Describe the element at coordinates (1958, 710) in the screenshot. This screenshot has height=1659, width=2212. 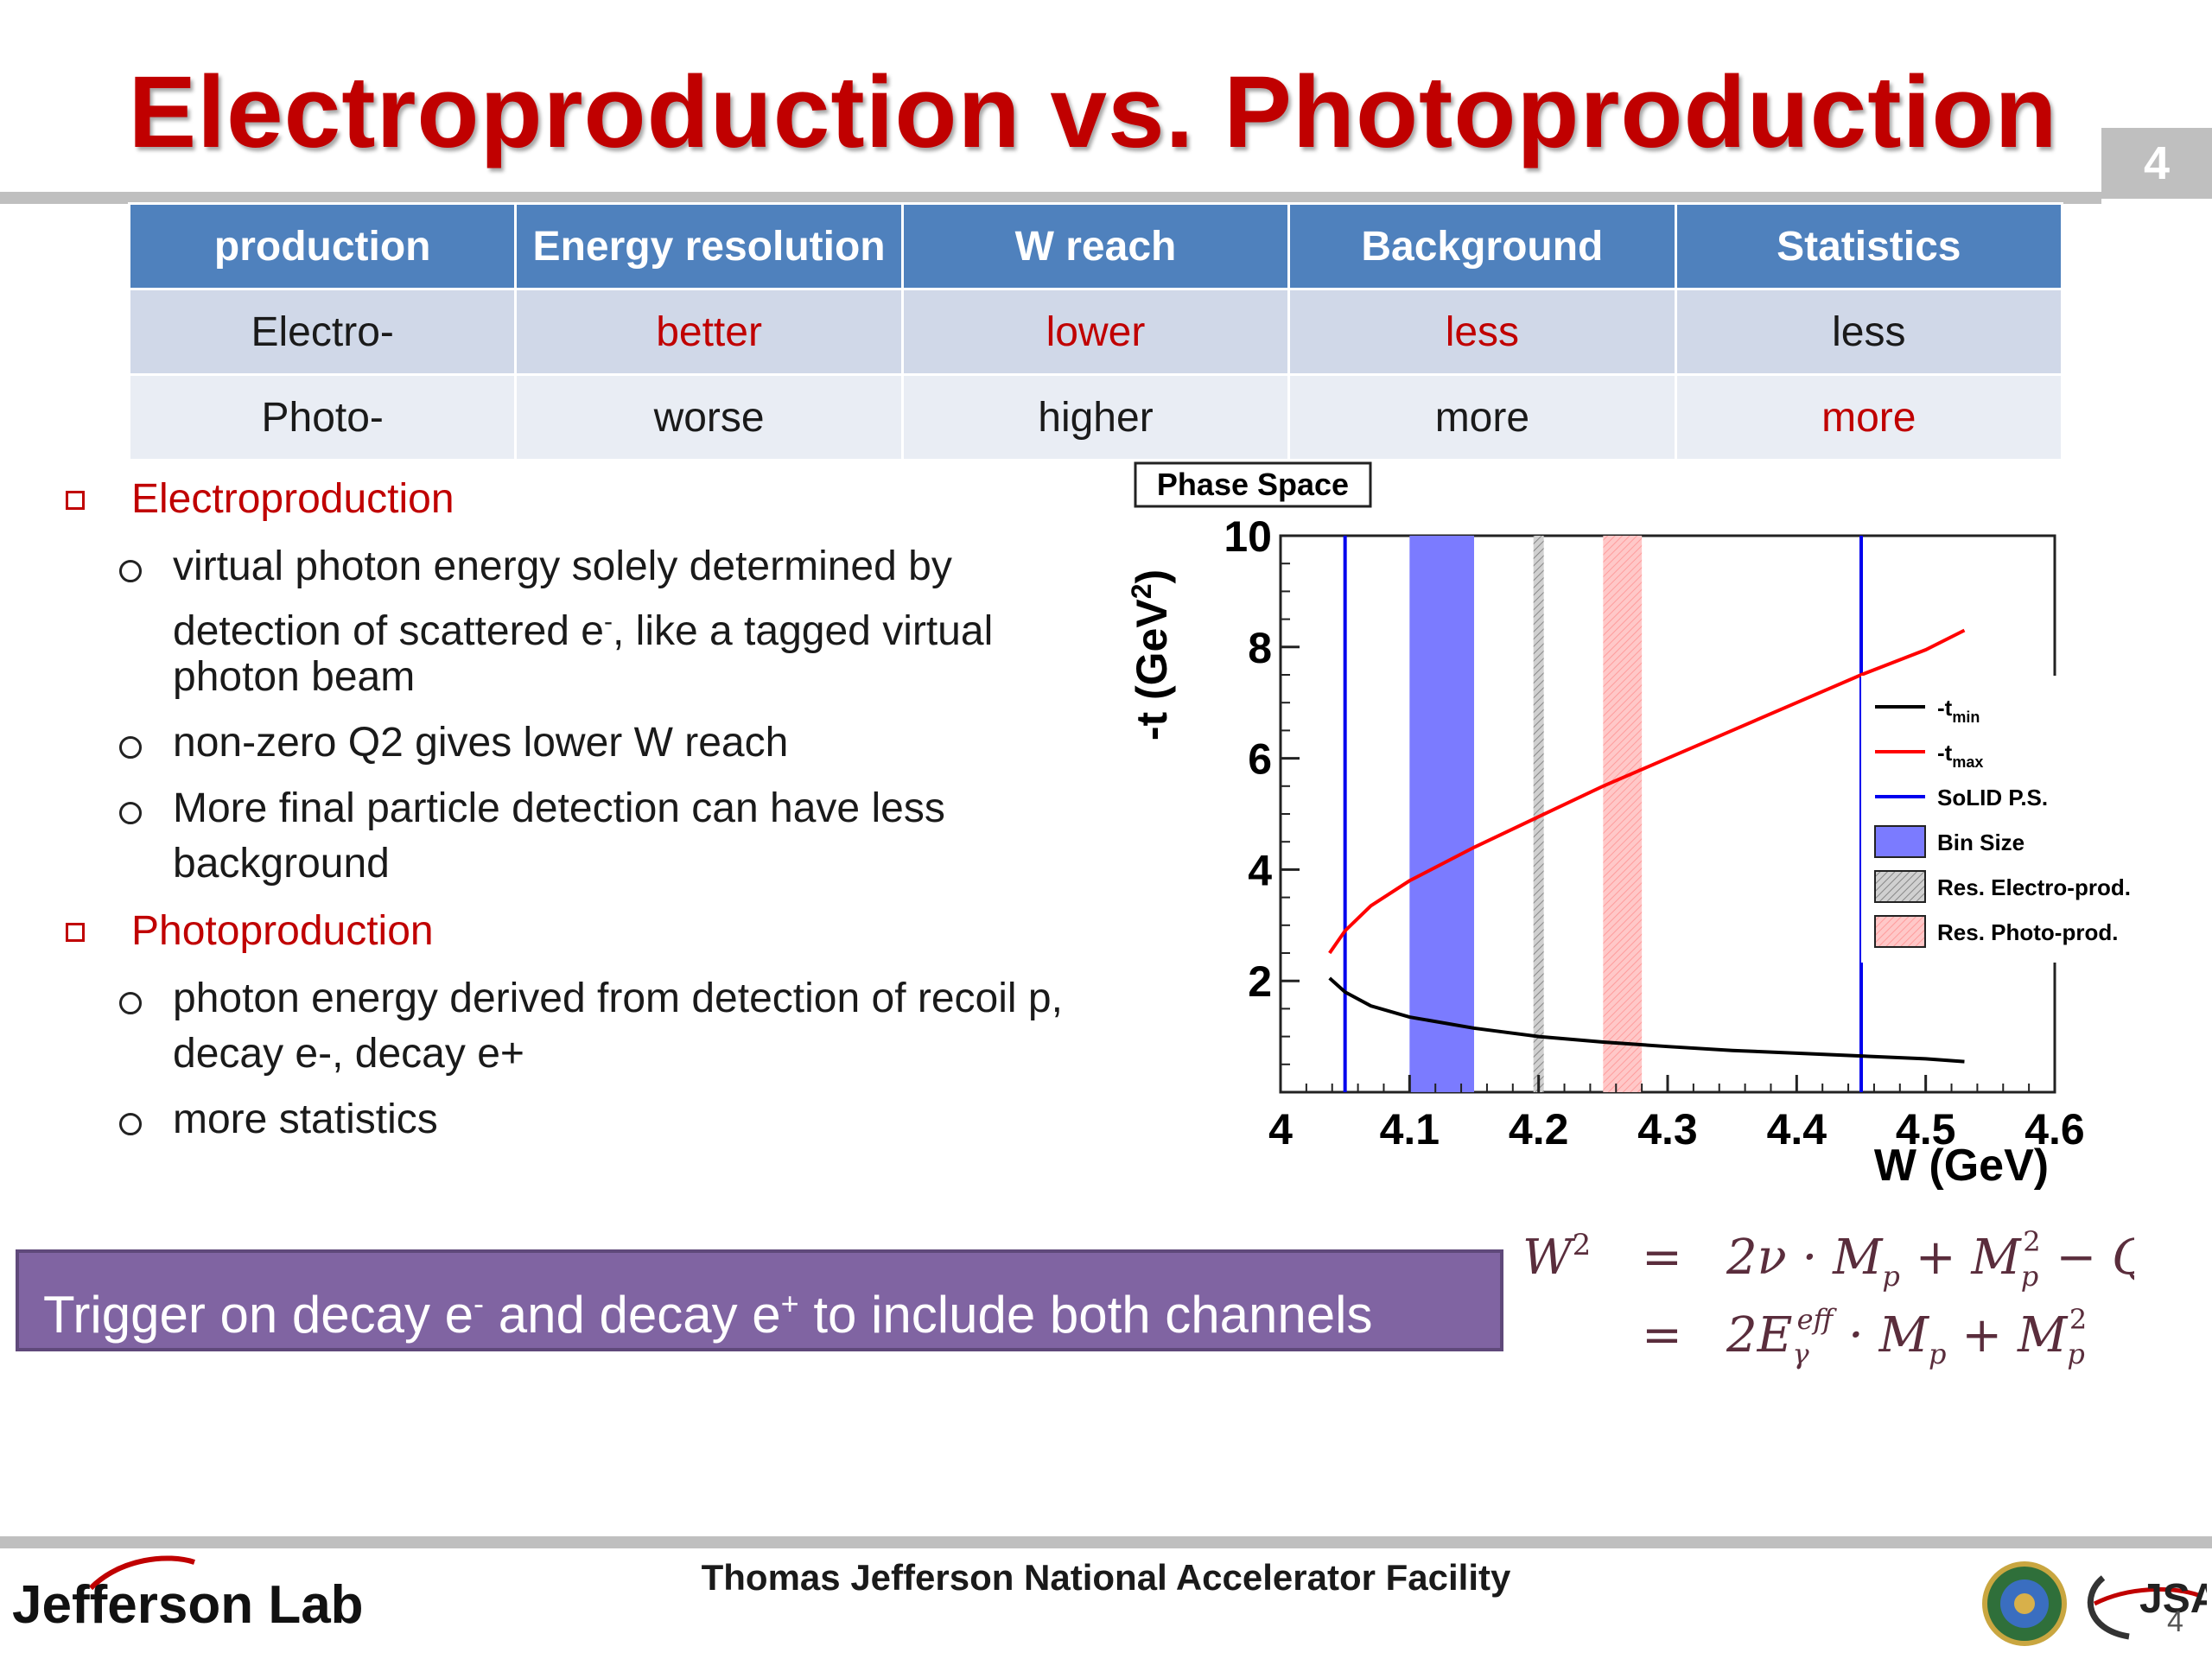
I see `legend-label: -tmin` at that location.